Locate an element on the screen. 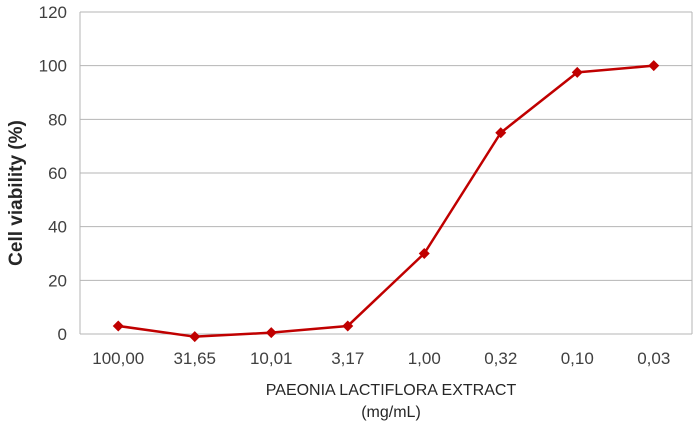 This screenshot has width=699, height=427. y-tick-label: 40 is located at coordinates (57, 227).